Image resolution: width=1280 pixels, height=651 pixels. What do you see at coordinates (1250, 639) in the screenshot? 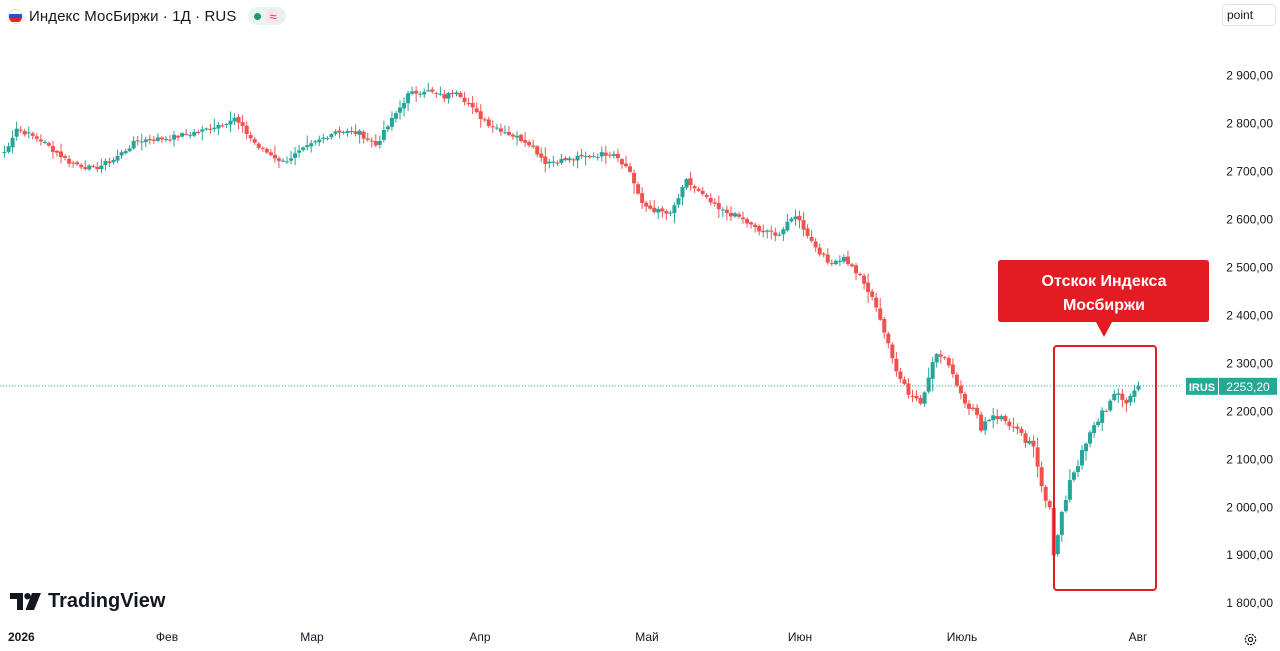
I see `settings-gear-icon` at bounding box center [1250, 639].